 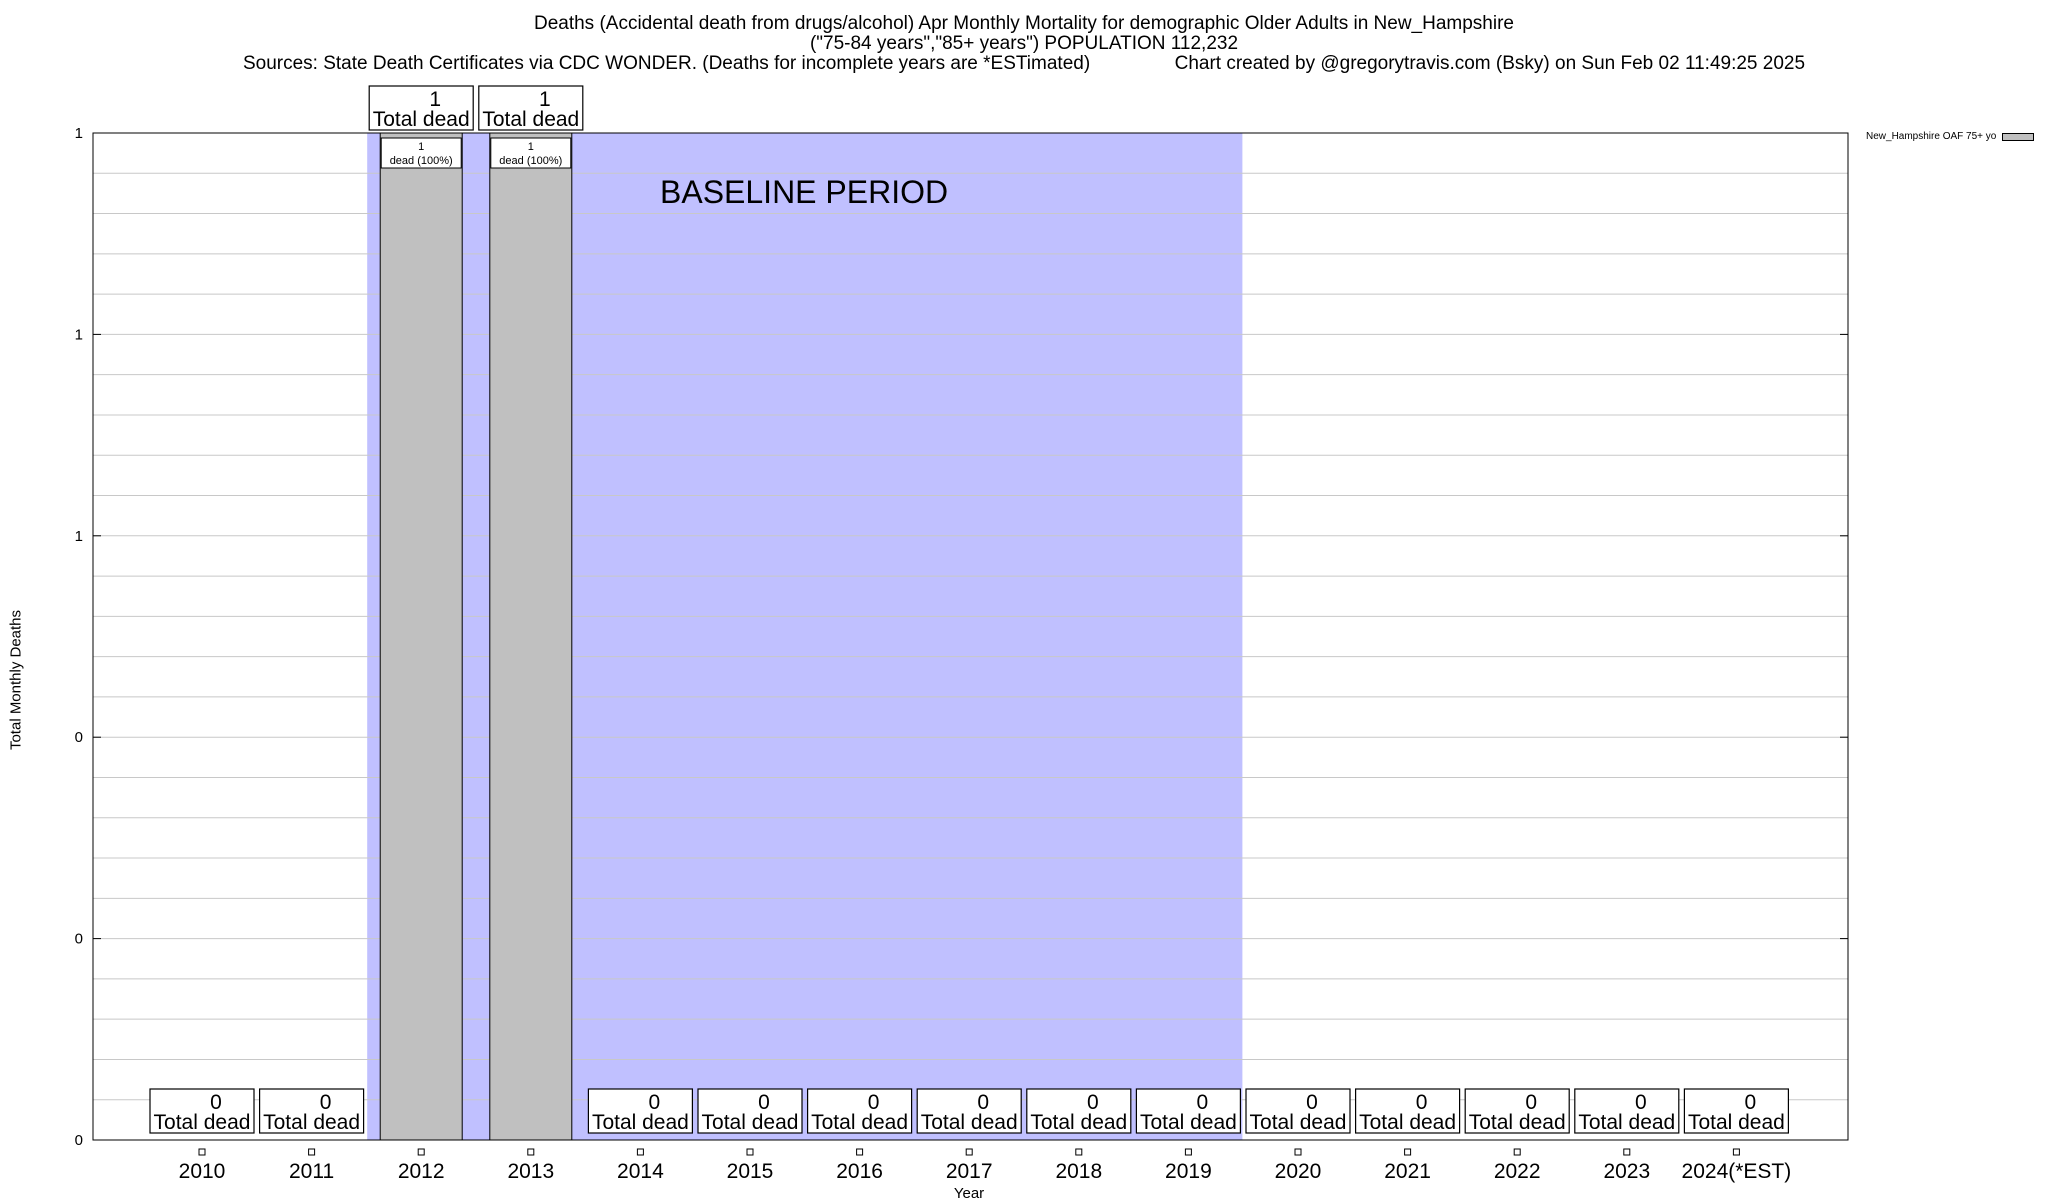 What do you see at coordinates (1188, 1171) in the screenshot?
I see `x-tick-label: 2019` at bounding box center [1188, 1171].